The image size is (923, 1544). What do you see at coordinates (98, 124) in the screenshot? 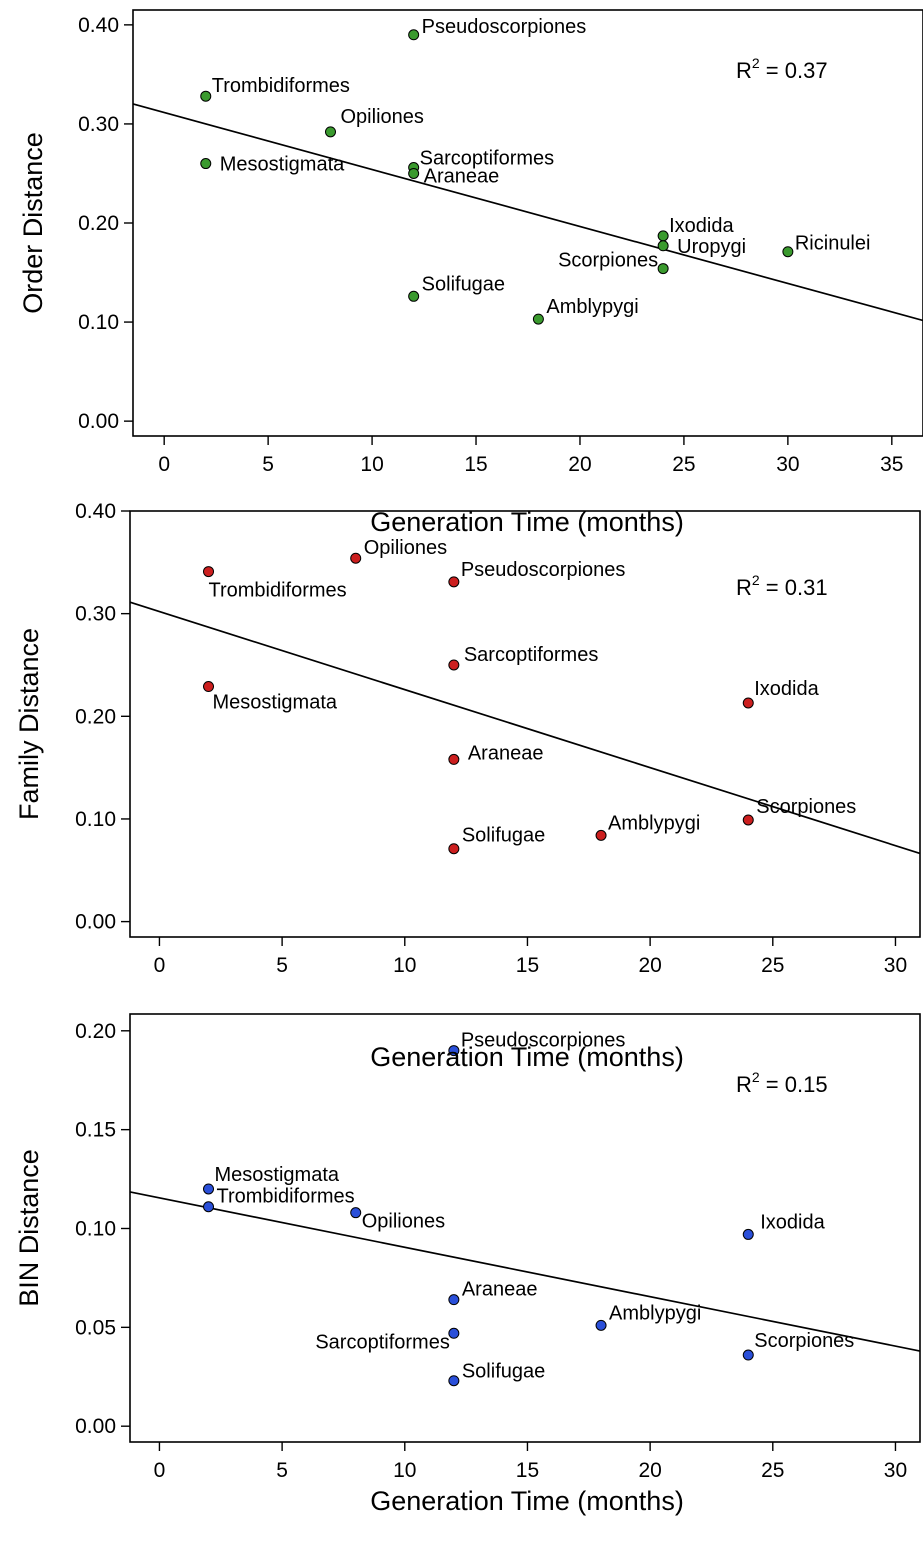
I see `y-tick-label: 0.30` at bounding box center [98, 124].